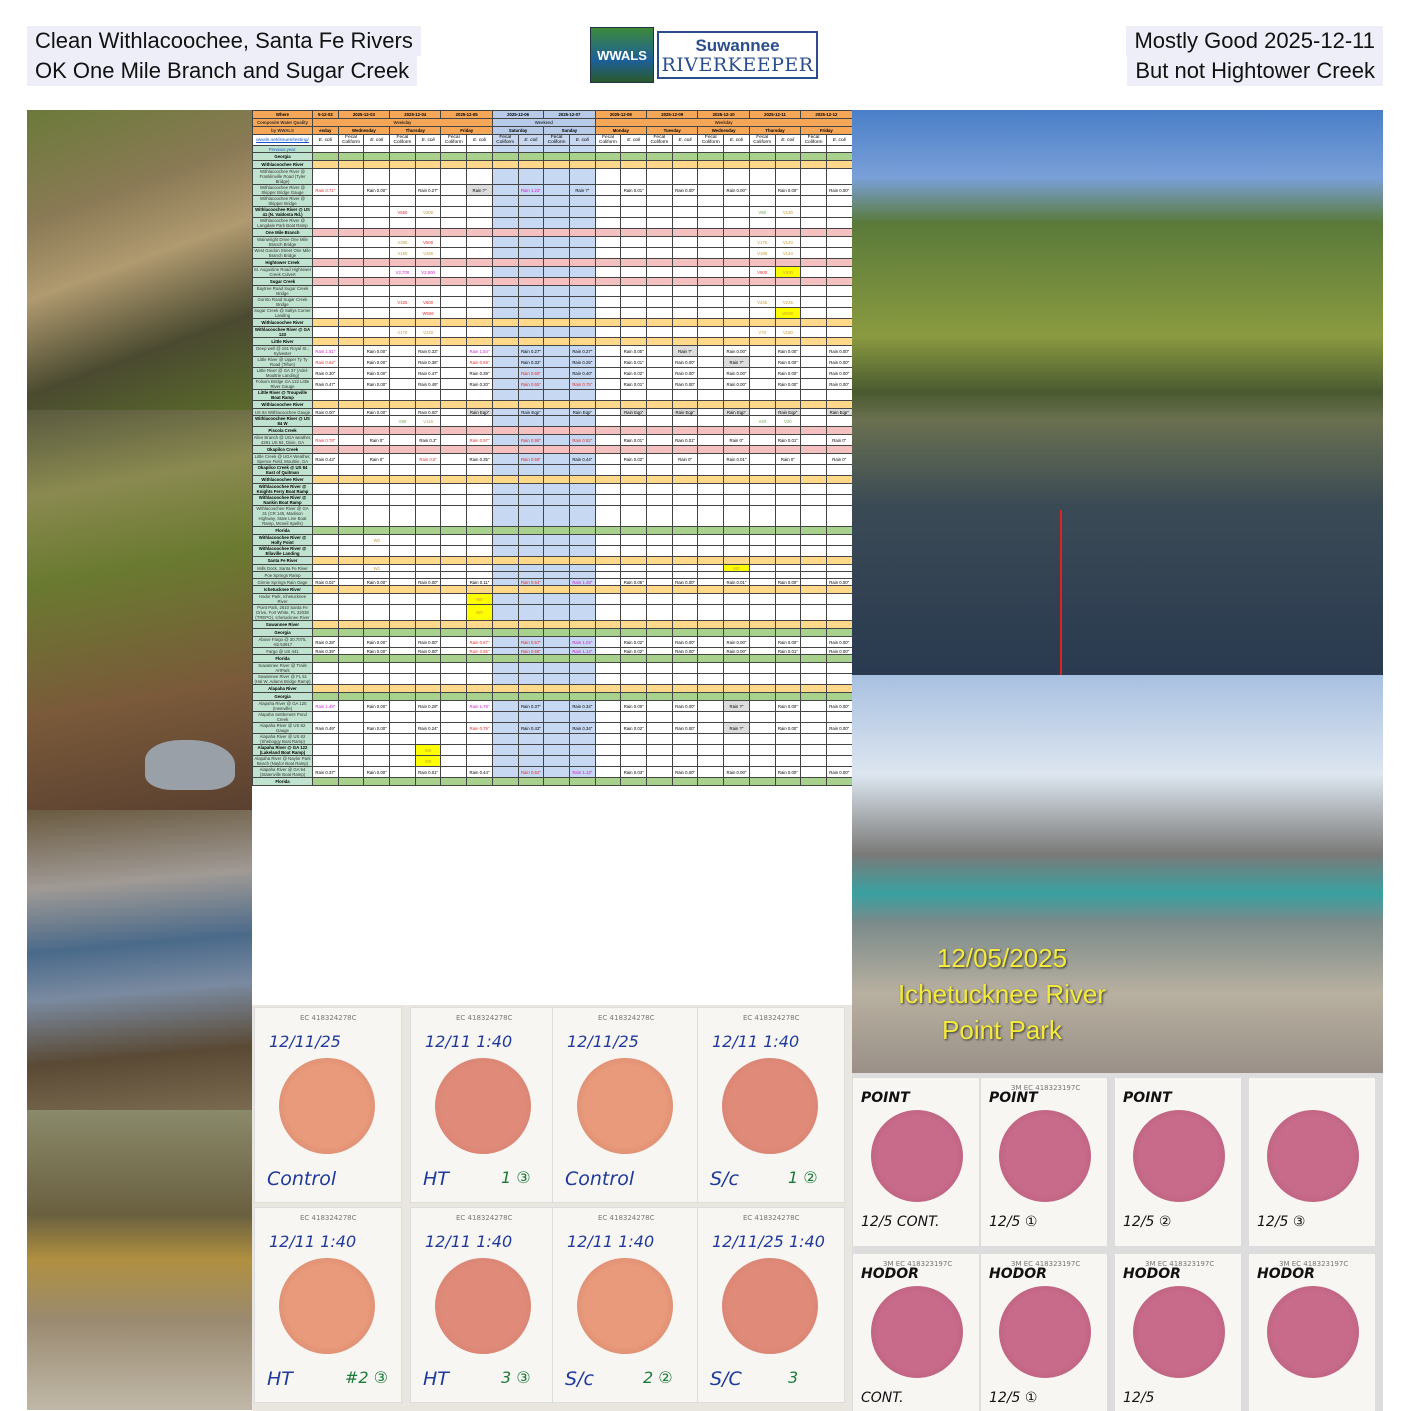 The width and height of the screenshot is (1411, 1411). What do you see at coordinates (737, 45) in the screenshot?
I see `logo-line1: Suwannee` at bounding box center [737, 45].